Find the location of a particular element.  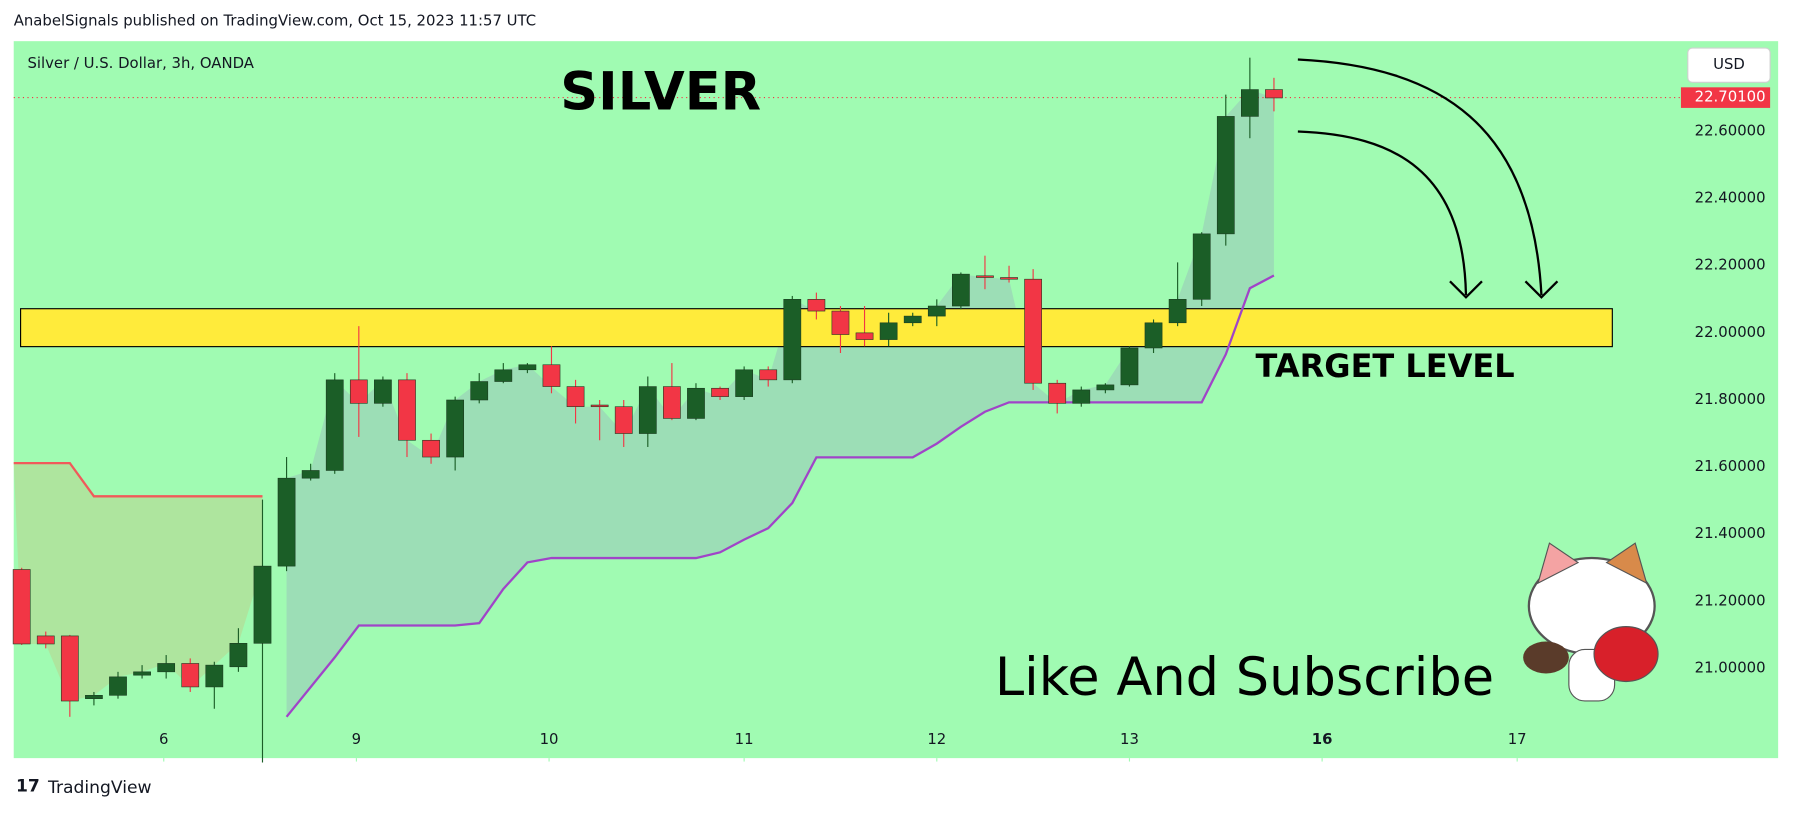

y-tick-label: 21.80000 is located at coordinates (1730, 399).